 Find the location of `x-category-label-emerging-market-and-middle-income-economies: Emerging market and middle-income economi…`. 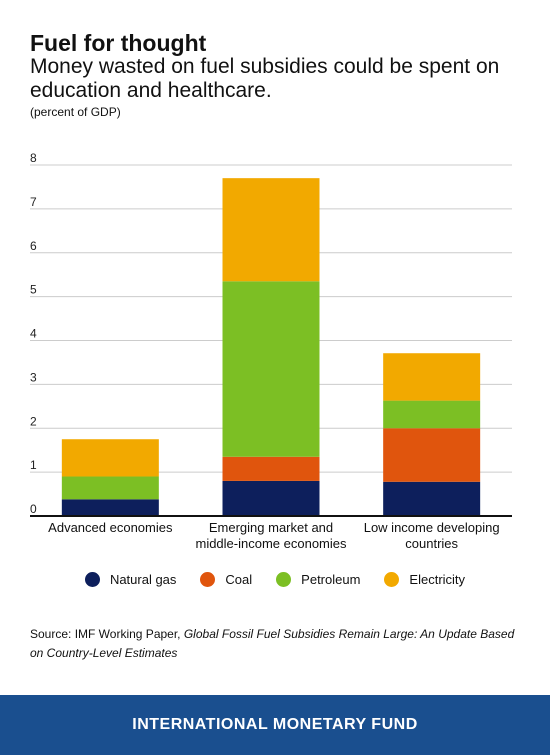

x-category-label-emerging-market-and-middle-income-economies: Emerging market and middle-income economi… is located at coordinates (271, 535).